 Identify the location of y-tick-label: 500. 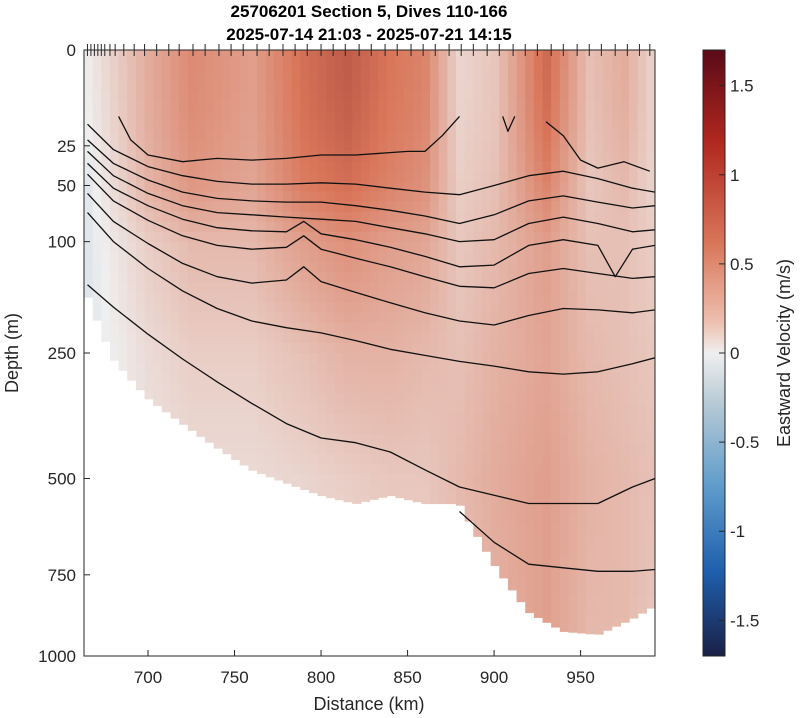
(62, 479).